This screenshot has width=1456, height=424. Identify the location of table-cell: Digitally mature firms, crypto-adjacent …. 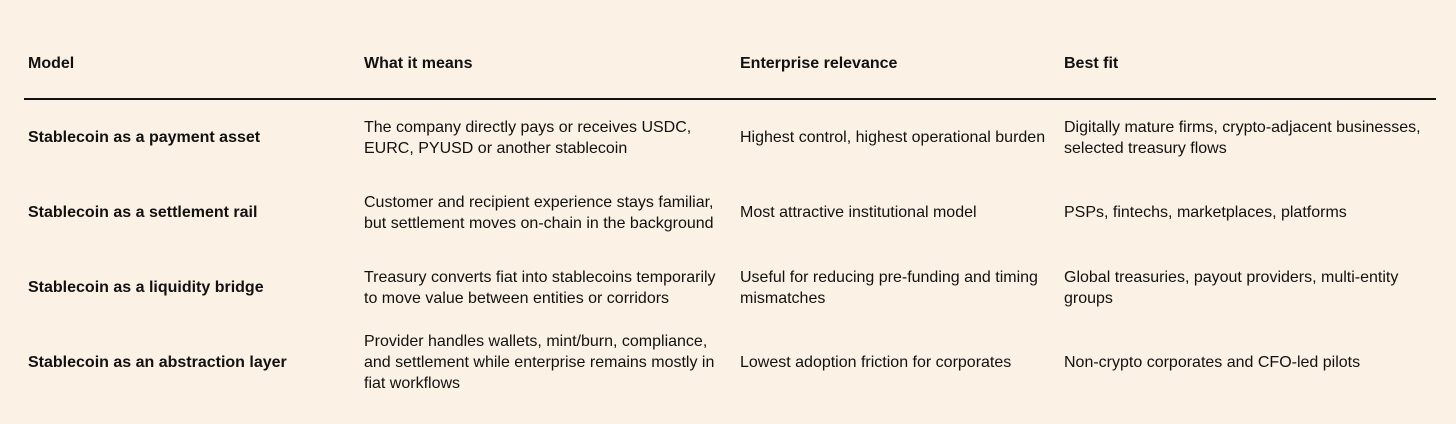
(1250, 137).